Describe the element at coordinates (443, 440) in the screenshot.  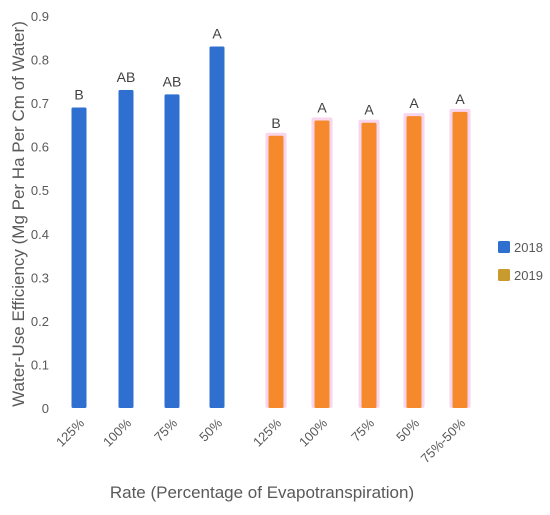
I see `x-tick-label: 75%-50%` at that location.